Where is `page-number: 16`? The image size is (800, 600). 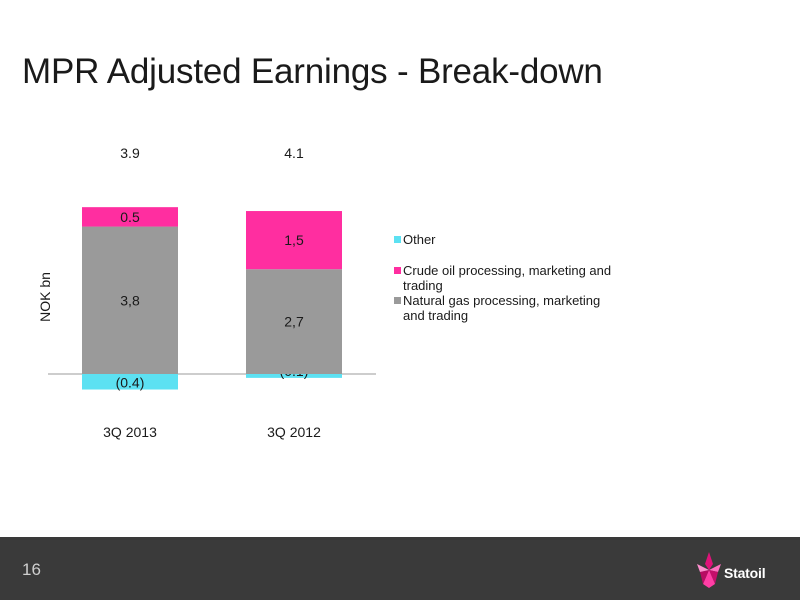 page-number: 16 is located at coordinates (31, 569).